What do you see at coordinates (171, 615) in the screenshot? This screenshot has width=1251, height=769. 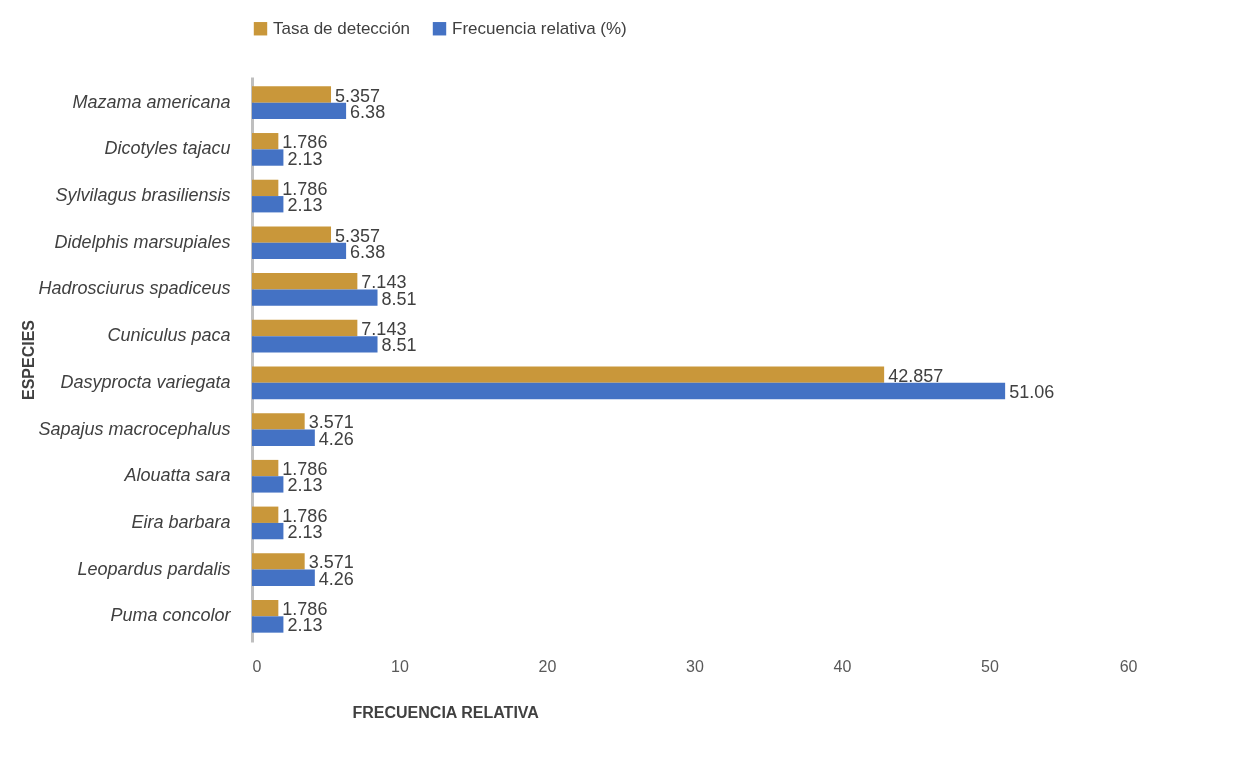 I see `y-tick-label: Puma concolor` at bounding box center [171, 615].